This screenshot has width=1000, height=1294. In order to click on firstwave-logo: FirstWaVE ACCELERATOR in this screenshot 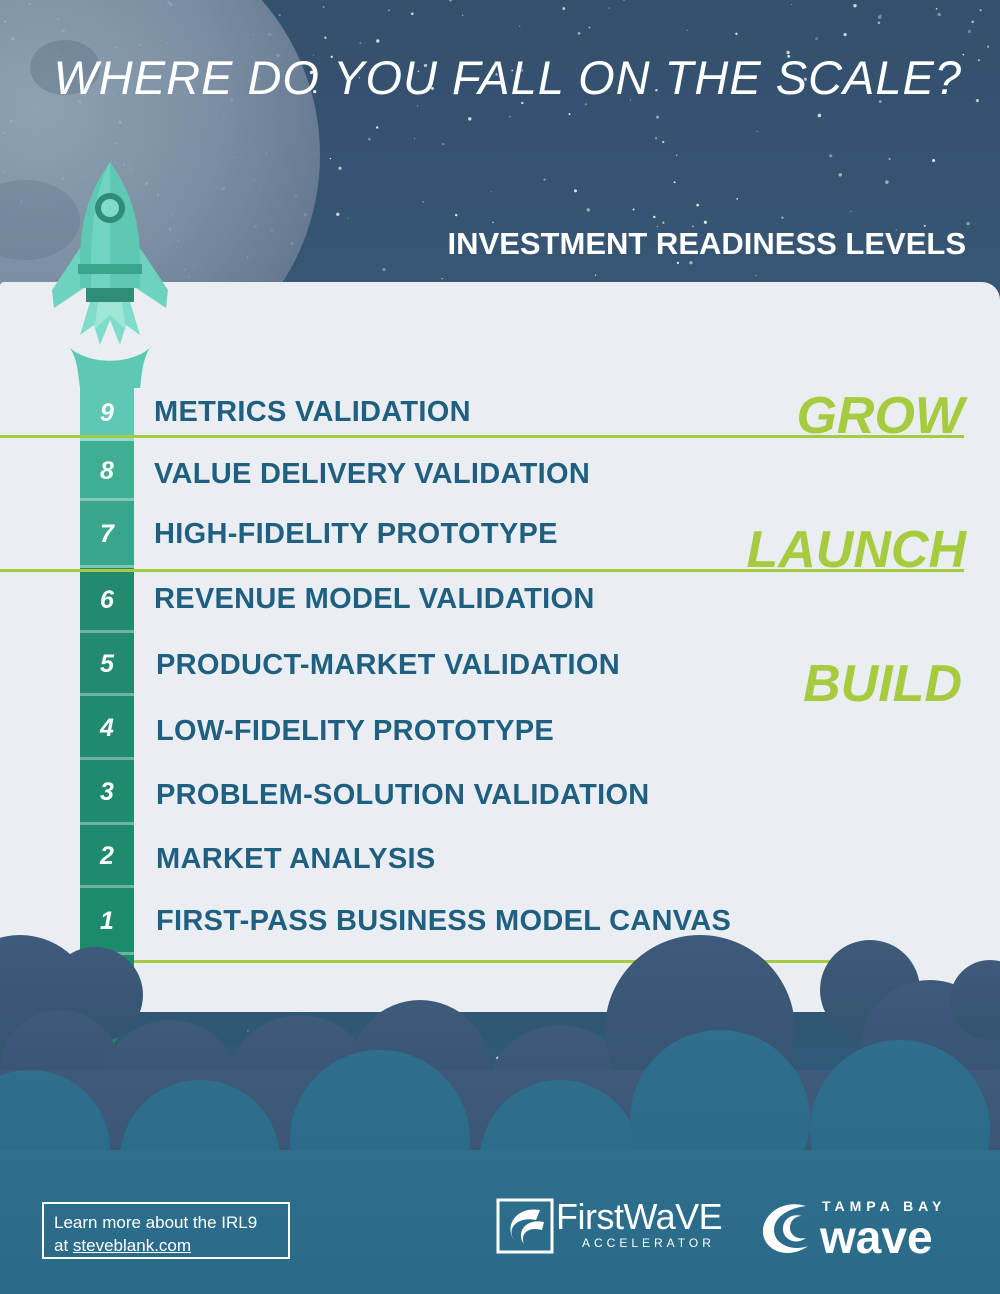, I will do `click(611, 1226)`.